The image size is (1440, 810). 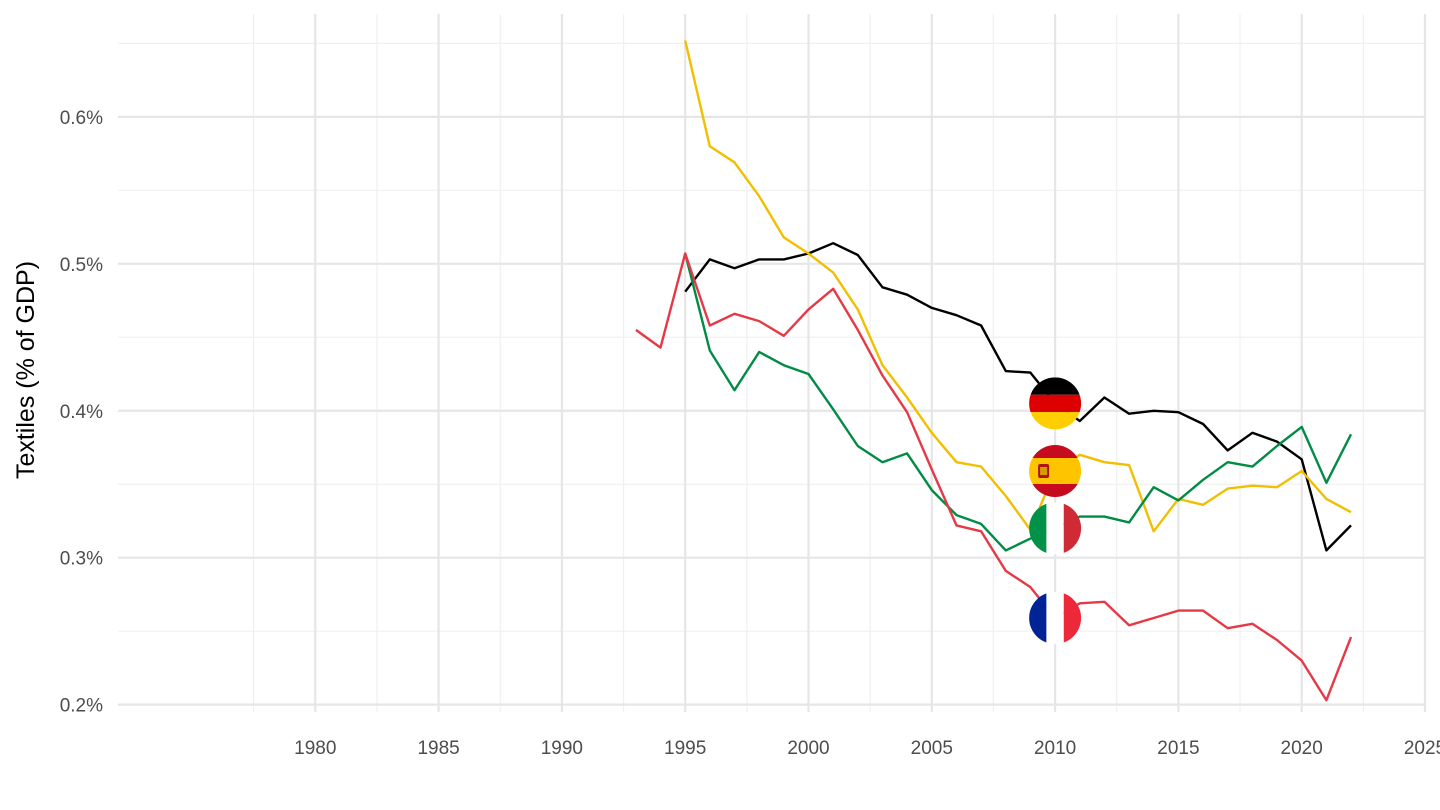 What do you see at coordinates (315, 748) in the screenshot?
I see `x-tick-label: 1980` at bounding box center [315, 748].